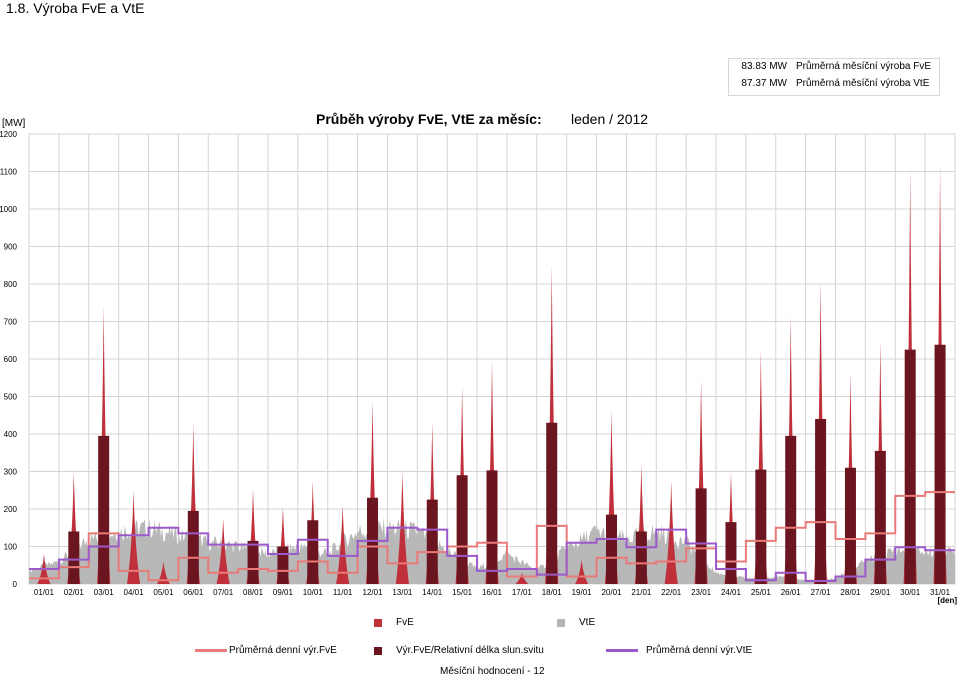 The width and height of the screenshot is (959, 677). Describe the element at coordinates (761, 592) in the screenshot. I see `x-tick-label: 25/01` at that location.